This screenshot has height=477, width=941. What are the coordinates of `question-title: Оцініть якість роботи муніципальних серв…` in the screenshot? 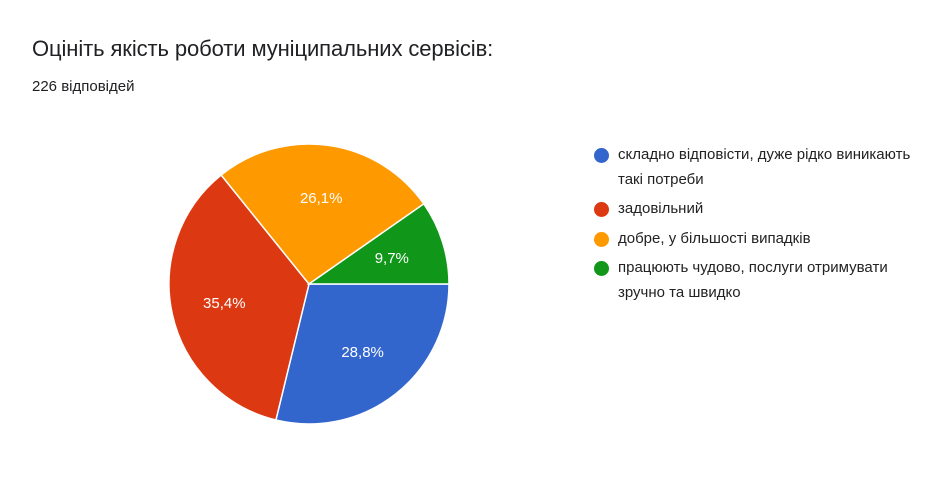 It's located at (263, 48).